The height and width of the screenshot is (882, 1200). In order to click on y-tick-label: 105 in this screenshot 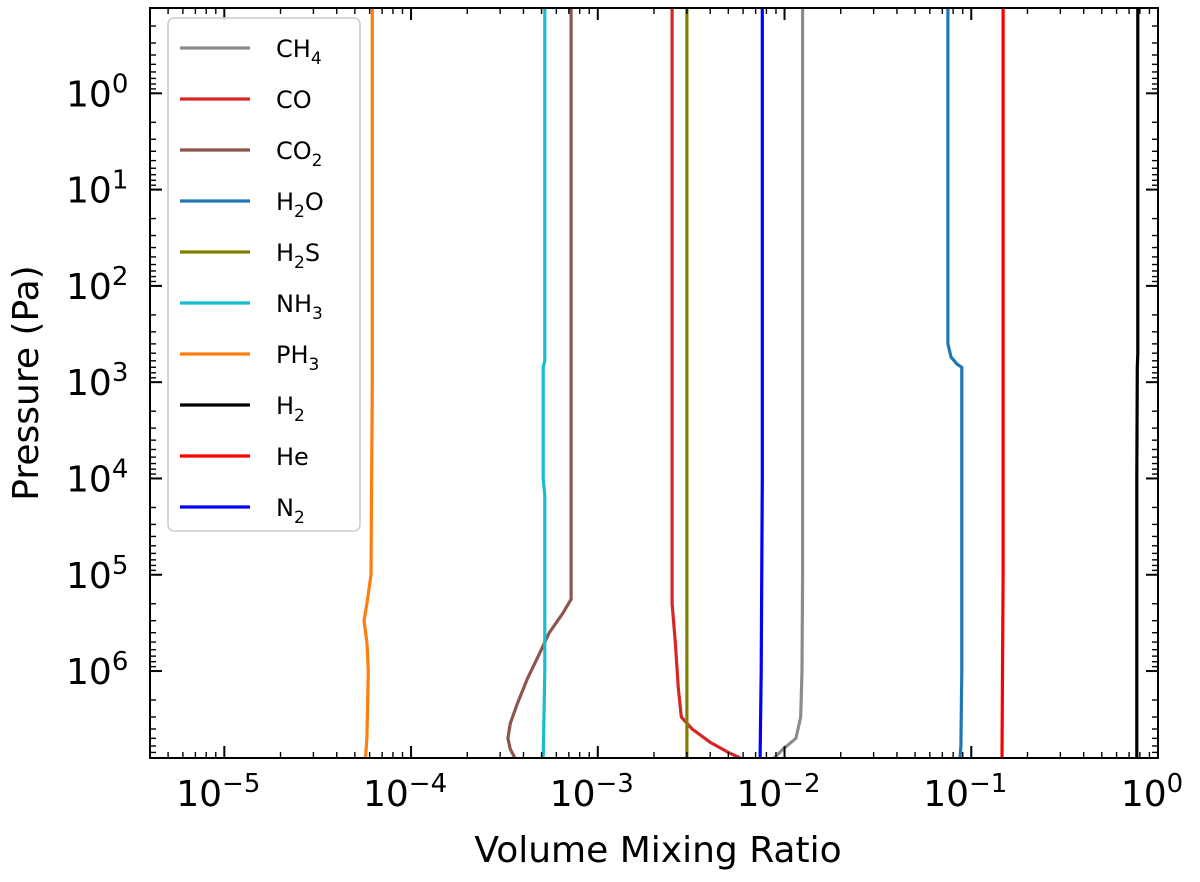, I will do `click(97, 574)`.